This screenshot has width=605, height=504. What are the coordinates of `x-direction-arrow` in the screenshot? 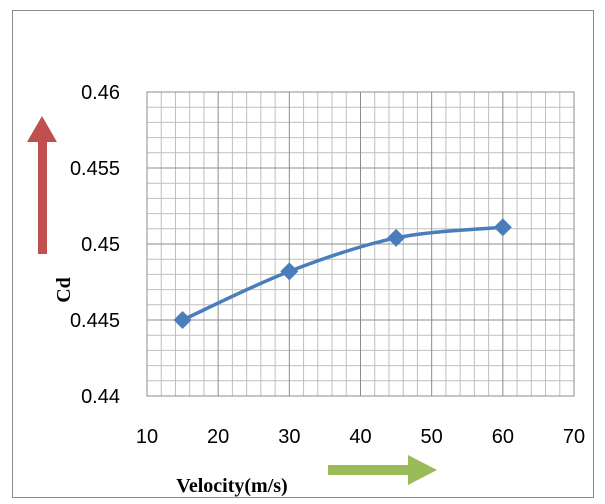 It's located at (382, 470).